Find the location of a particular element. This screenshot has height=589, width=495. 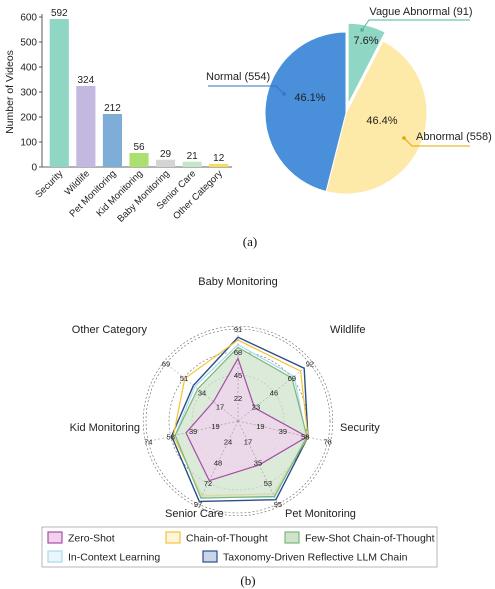

radar-value-label: 45 is located at coordinates (238, 375).